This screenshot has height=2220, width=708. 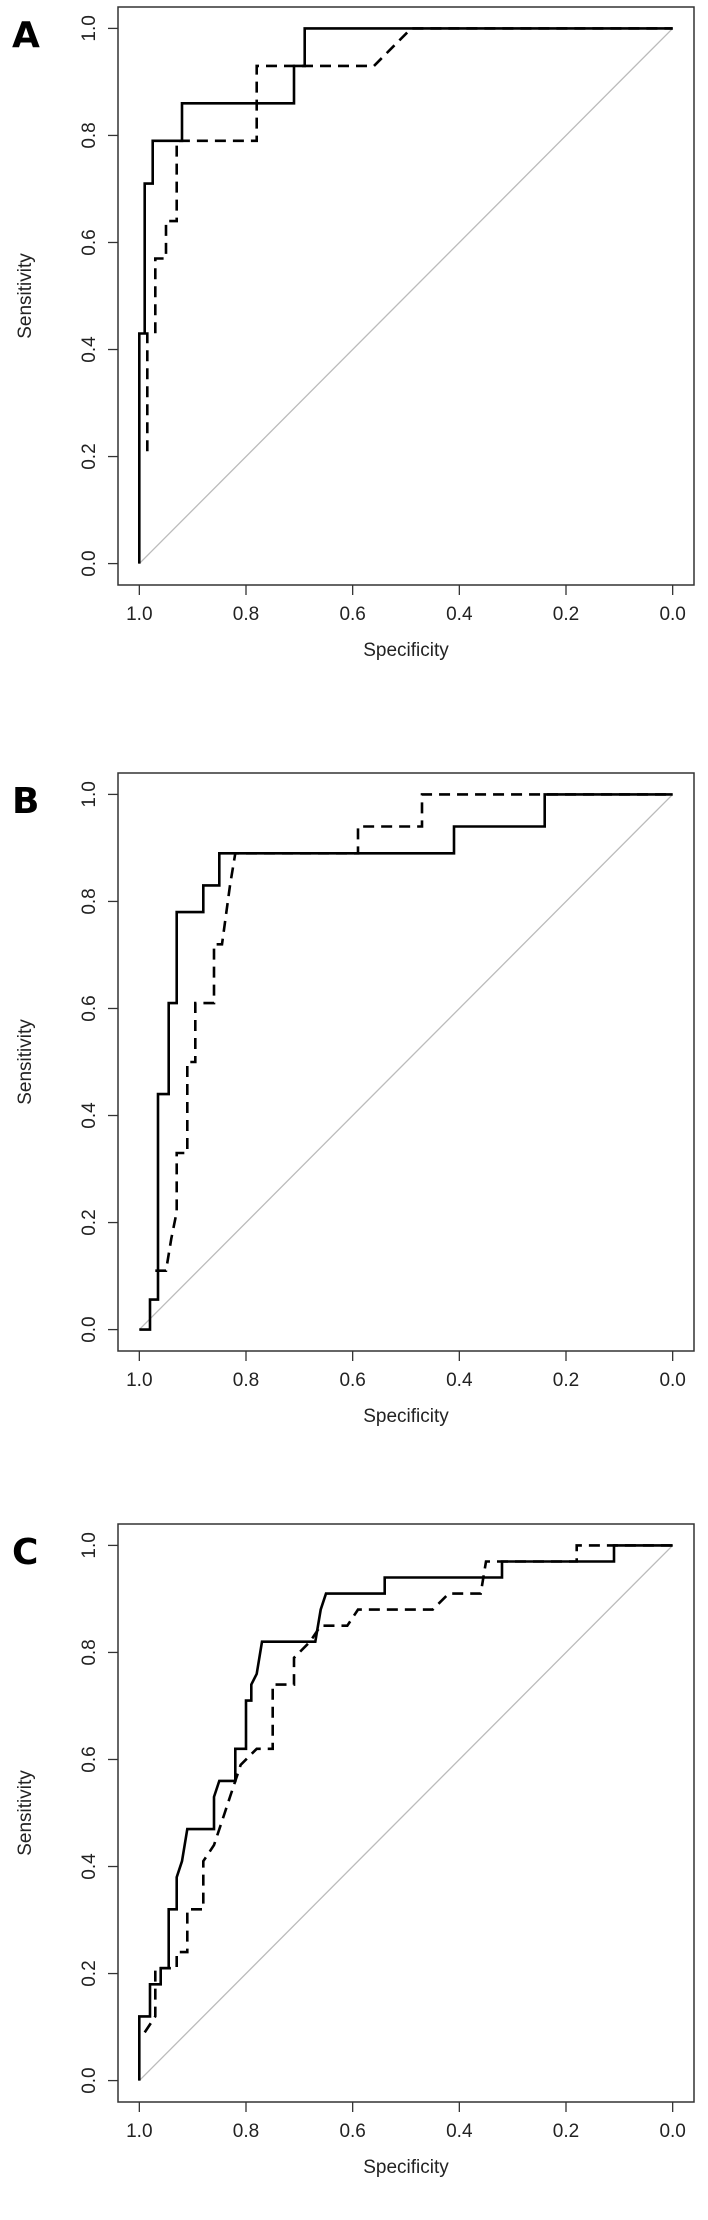 I want to click on roc-curve, so click(x=409, y=239).